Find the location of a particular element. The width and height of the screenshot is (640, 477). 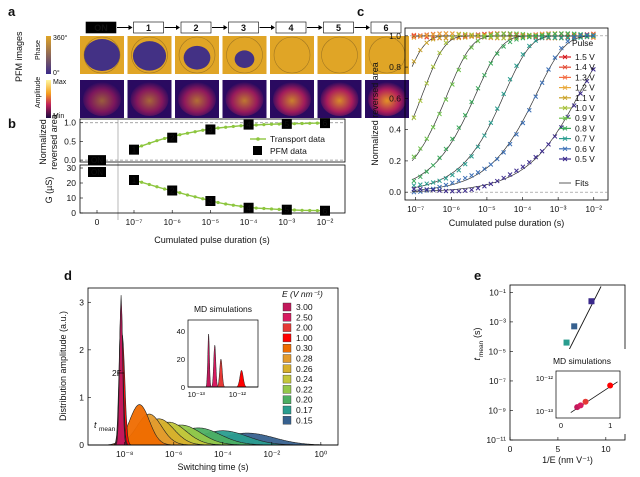

b-top-on-box is located at coordinates (97, 160).